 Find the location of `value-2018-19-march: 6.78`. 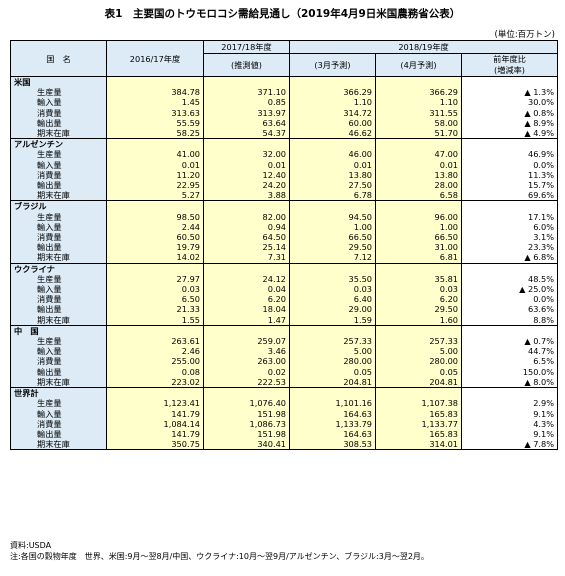

value-2018-19-march: 6.78 is located at coordinates (332, 195).